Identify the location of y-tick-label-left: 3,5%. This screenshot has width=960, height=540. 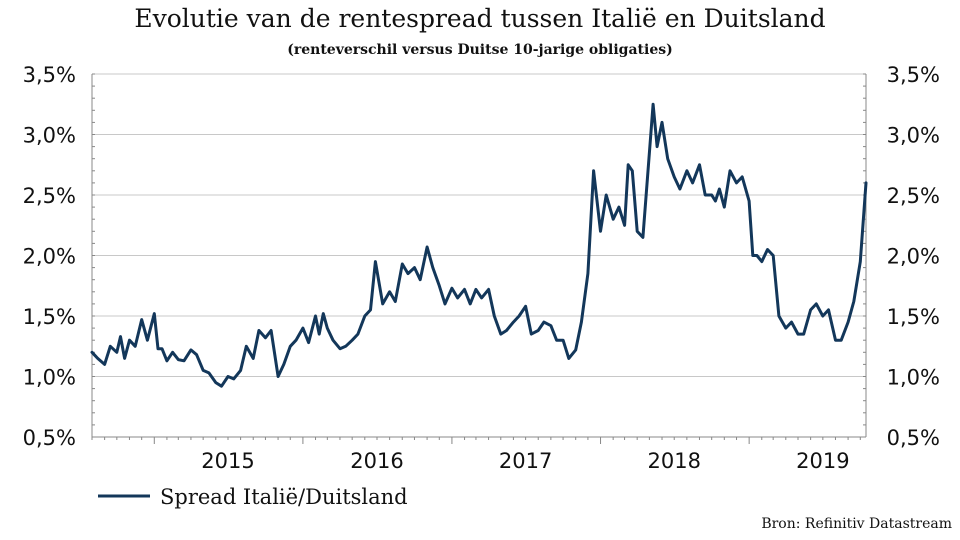
(49, 75).